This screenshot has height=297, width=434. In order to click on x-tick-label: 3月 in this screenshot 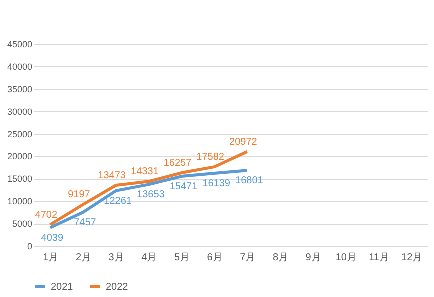, I will do `click(116, 258)`.